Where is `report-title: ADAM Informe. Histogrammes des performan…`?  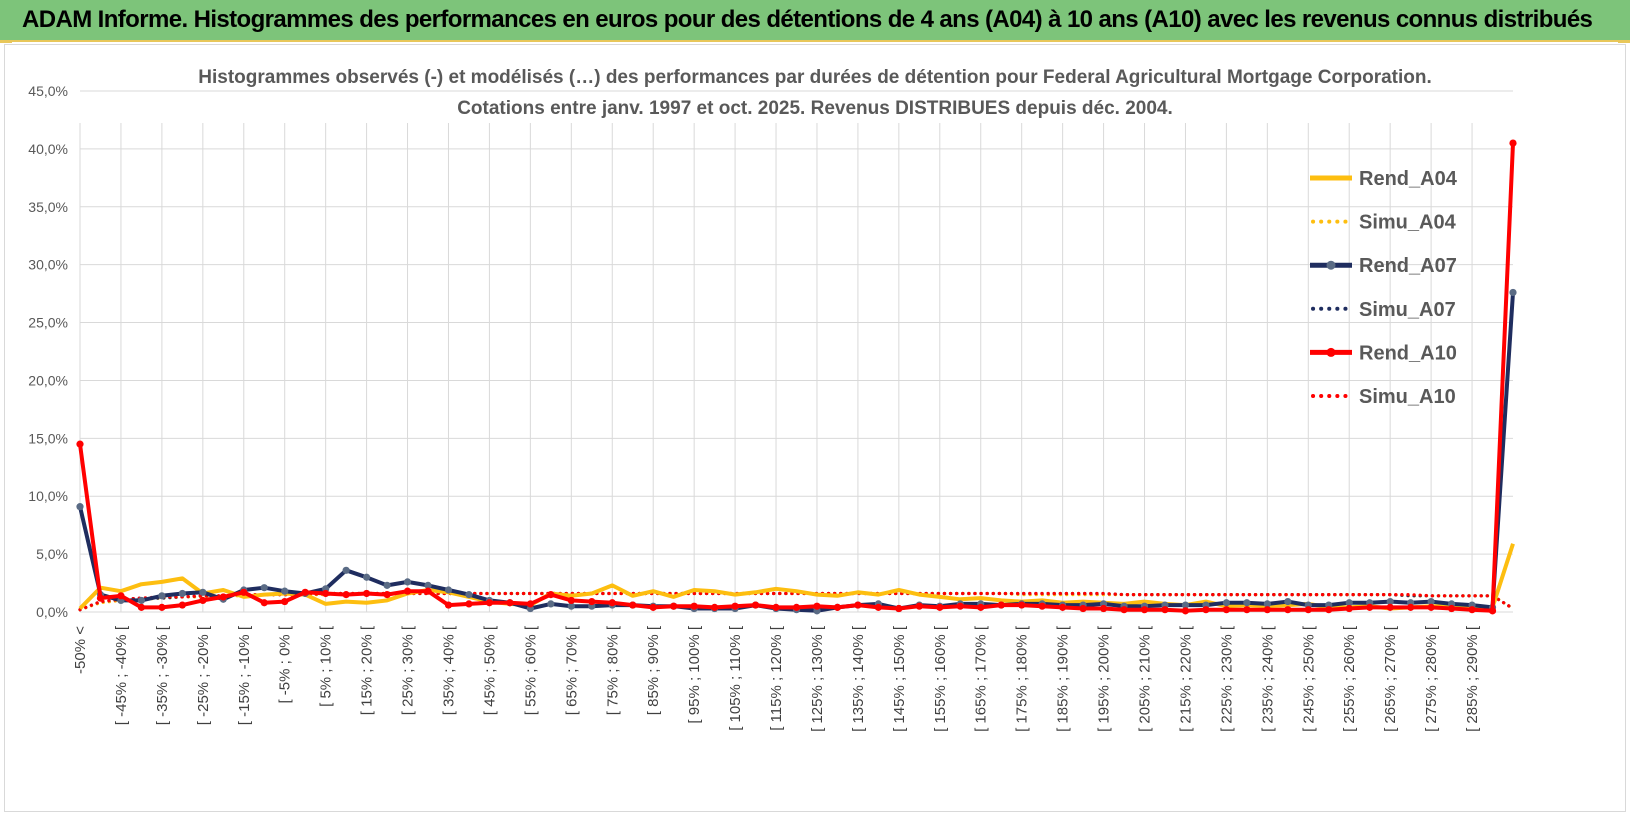 report-title: ADAM Informe. Histogrammes des performan… is located at coordinates (807, 19).